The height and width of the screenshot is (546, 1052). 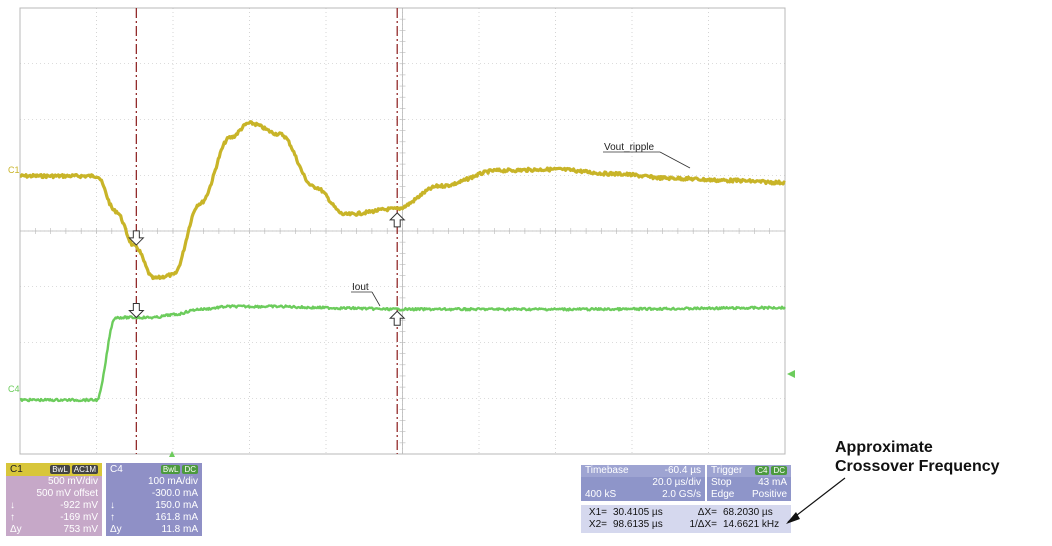 What do you see at coordinates (791, 374) in the screenshot?
I see `trigger-level-marker` at bounding box center [791, 374].